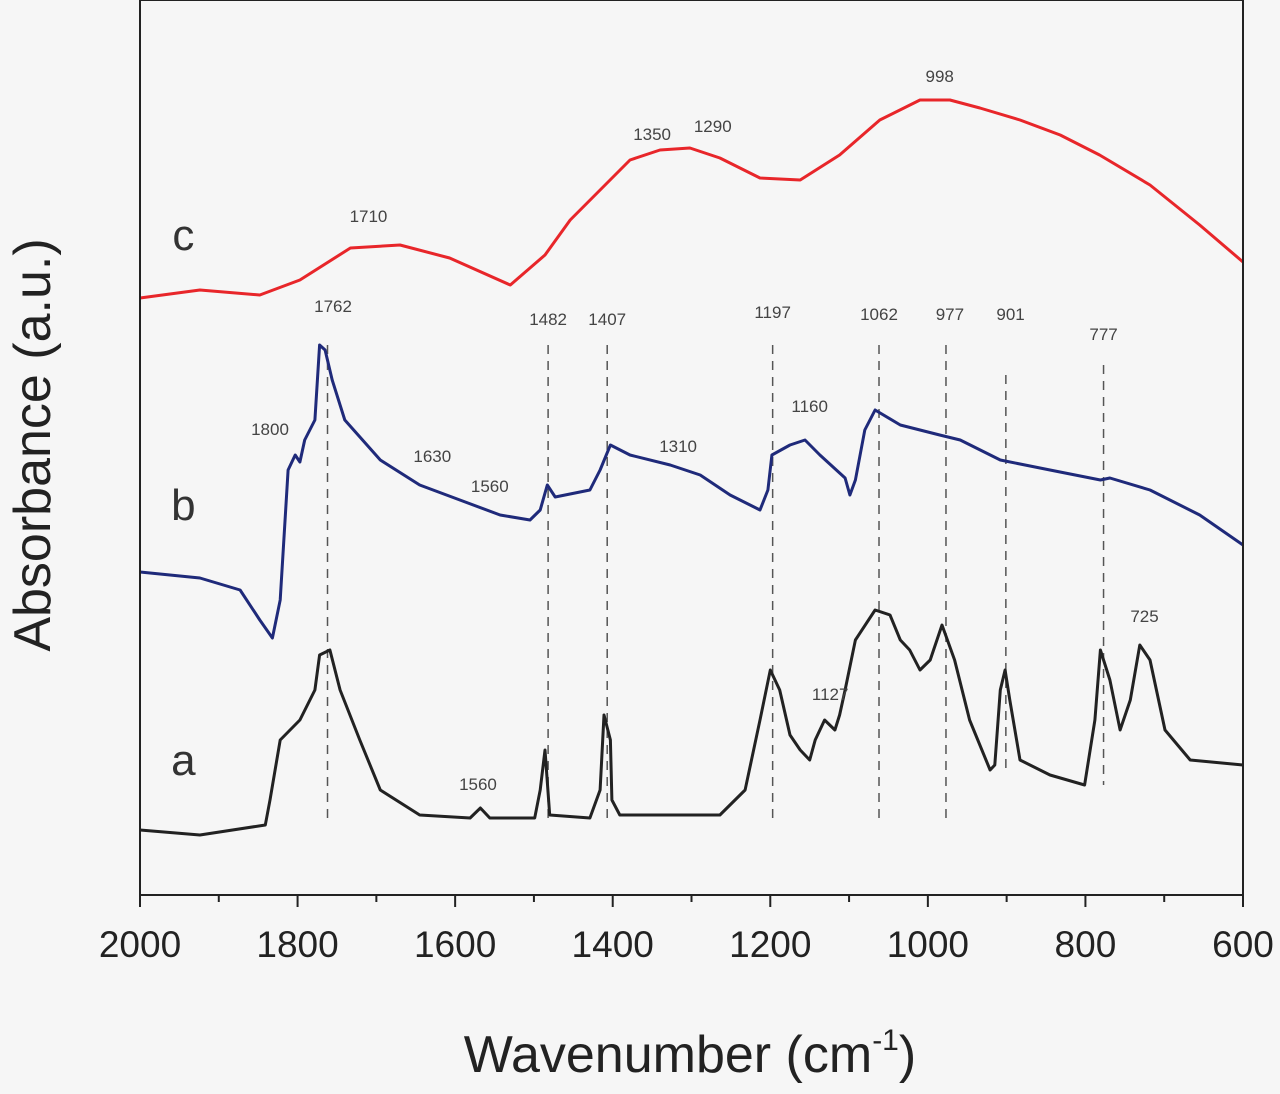 The width and height of the screenshot is (1280, 1094). I want to click on x-tick-label: 1000, so click(928, 944).